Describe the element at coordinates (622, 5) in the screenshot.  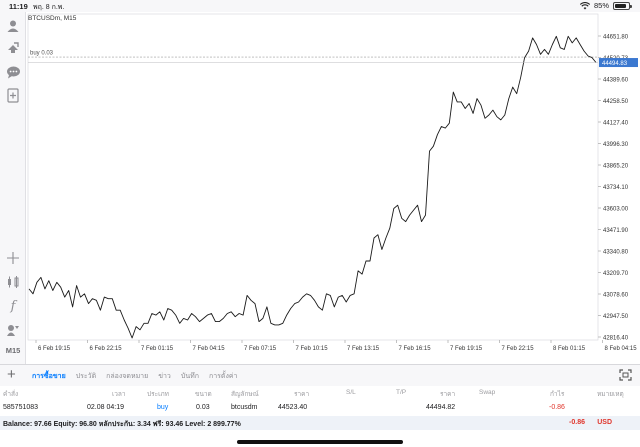
I see `battery-icon` at that location.